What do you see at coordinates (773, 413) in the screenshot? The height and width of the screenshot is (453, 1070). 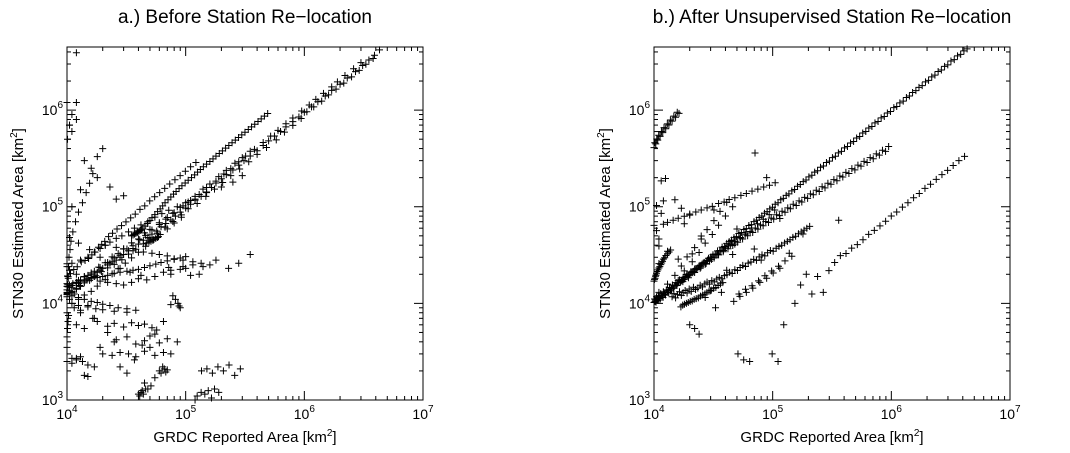 I see `x-tick-label: 105` at bounding box center [773, 413].